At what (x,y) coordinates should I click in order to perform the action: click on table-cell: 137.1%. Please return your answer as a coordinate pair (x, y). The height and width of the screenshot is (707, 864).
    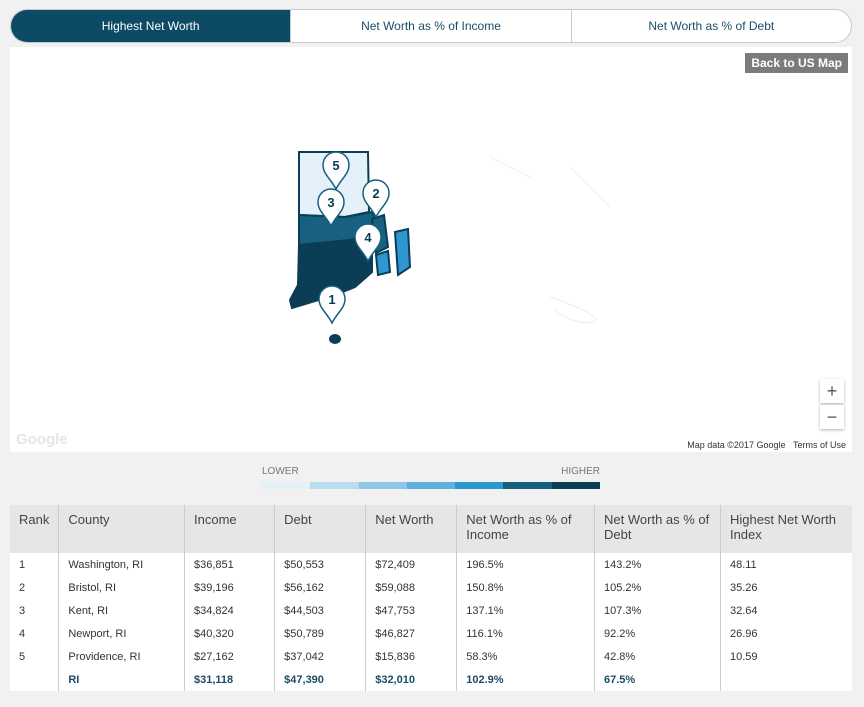
    Looking at the image, I should click on (525, 610).